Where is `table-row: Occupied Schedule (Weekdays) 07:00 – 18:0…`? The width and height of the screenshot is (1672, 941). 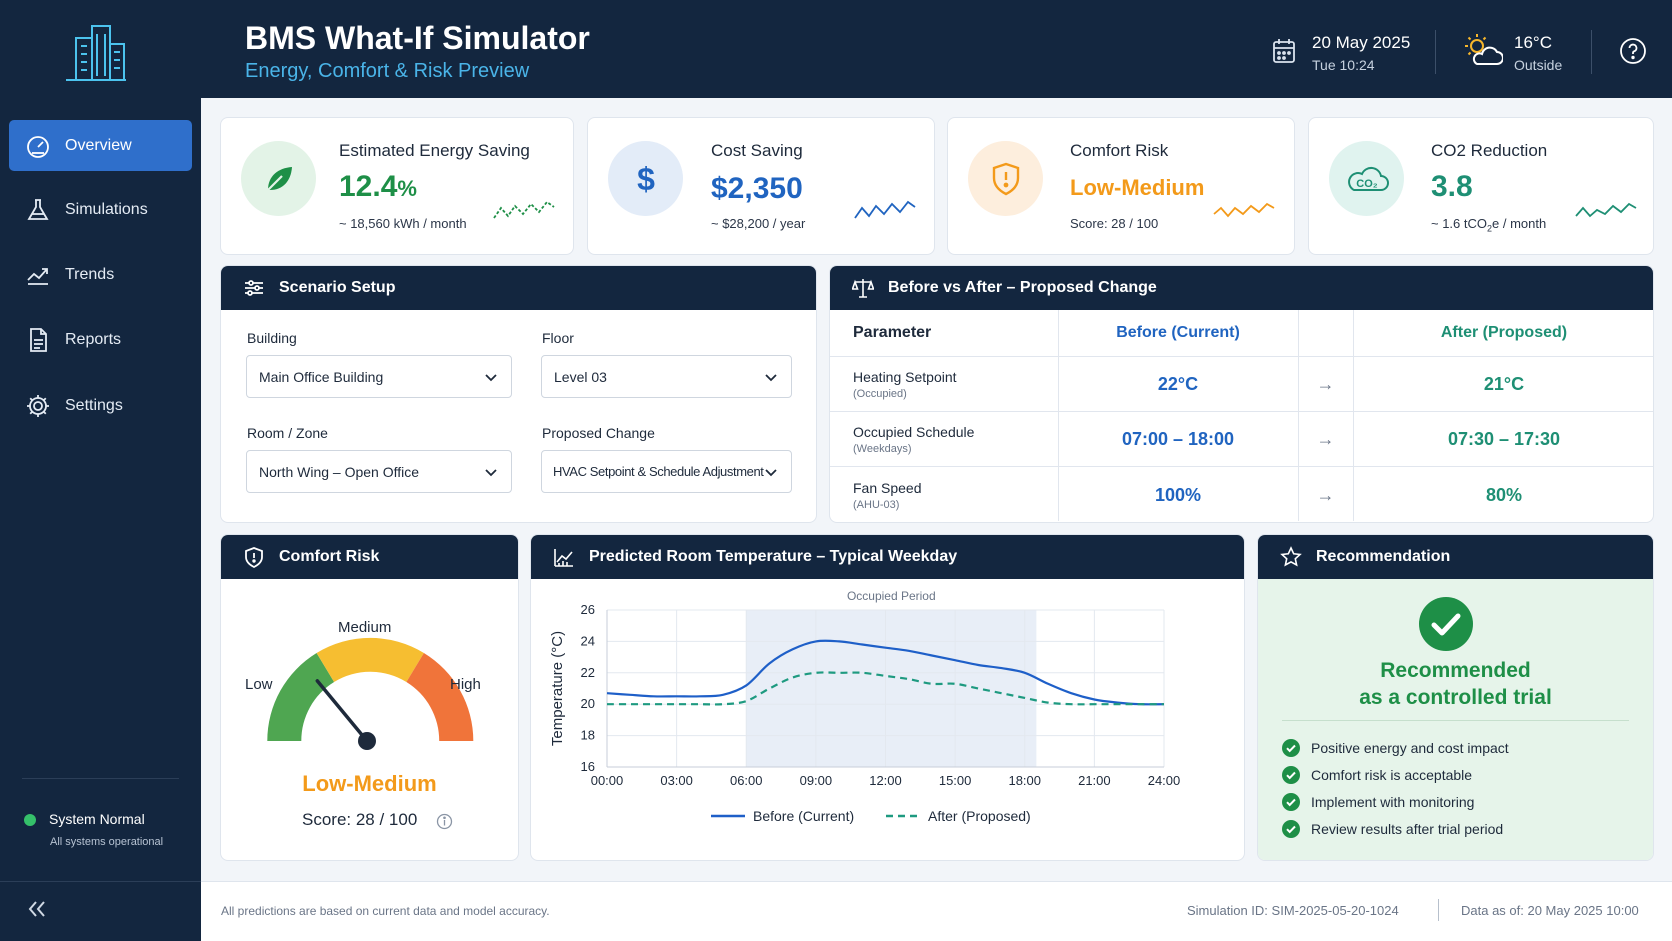
table-row: Occupied Schedule (Weekdays) 07:00 – 18:0… is located at coordinates (1241, 438).